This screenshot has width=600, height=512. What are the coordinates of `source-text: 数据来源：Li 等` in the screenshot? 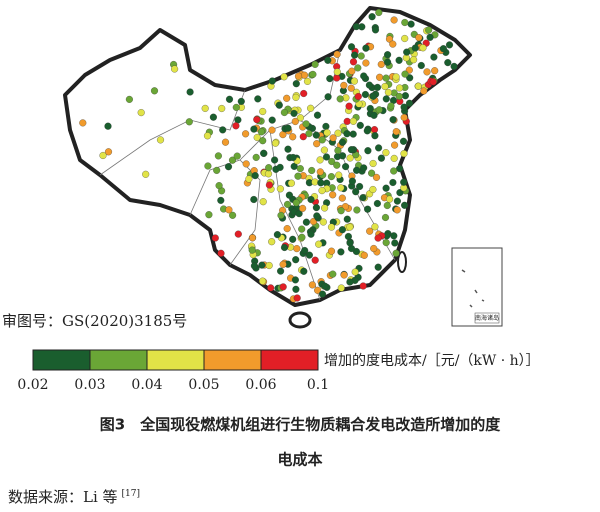 It's located at (63, 497).